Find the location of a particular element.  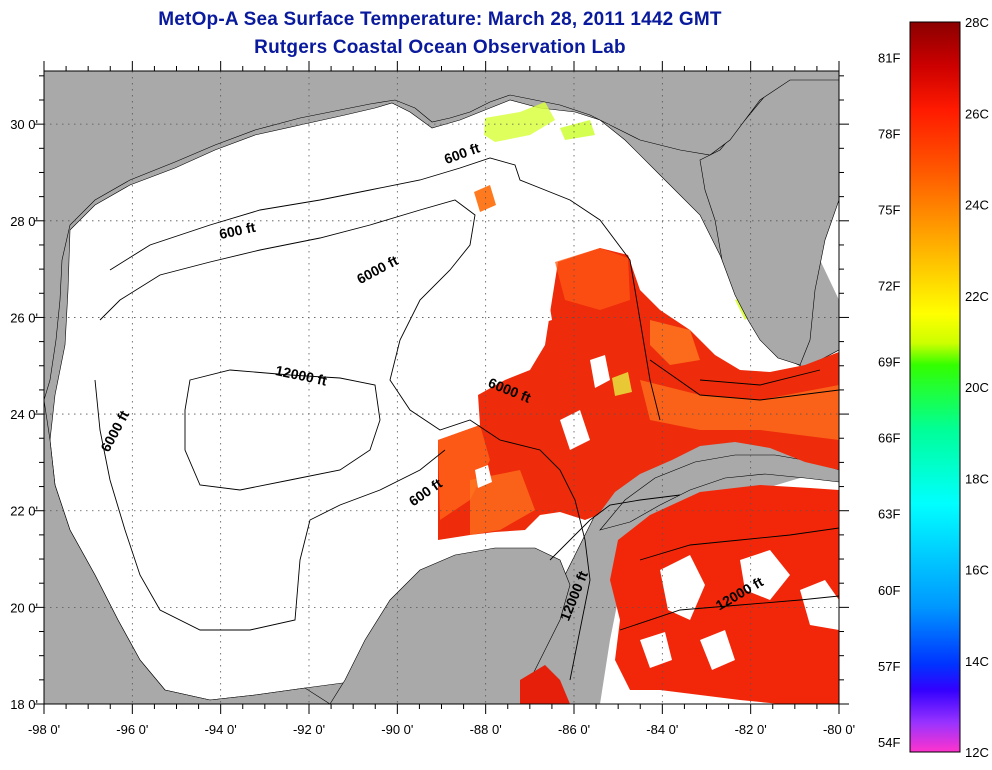

lon-tick-label: -96 0' is located at coordinates (132, 729).